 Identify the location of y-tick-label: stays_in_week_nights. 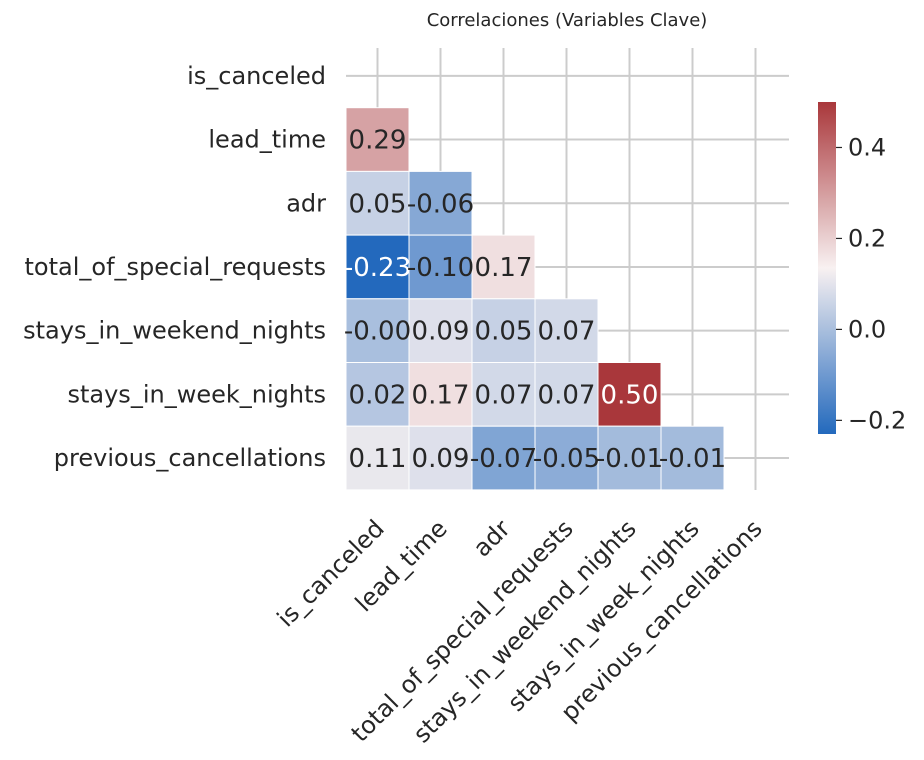
(196, 394).